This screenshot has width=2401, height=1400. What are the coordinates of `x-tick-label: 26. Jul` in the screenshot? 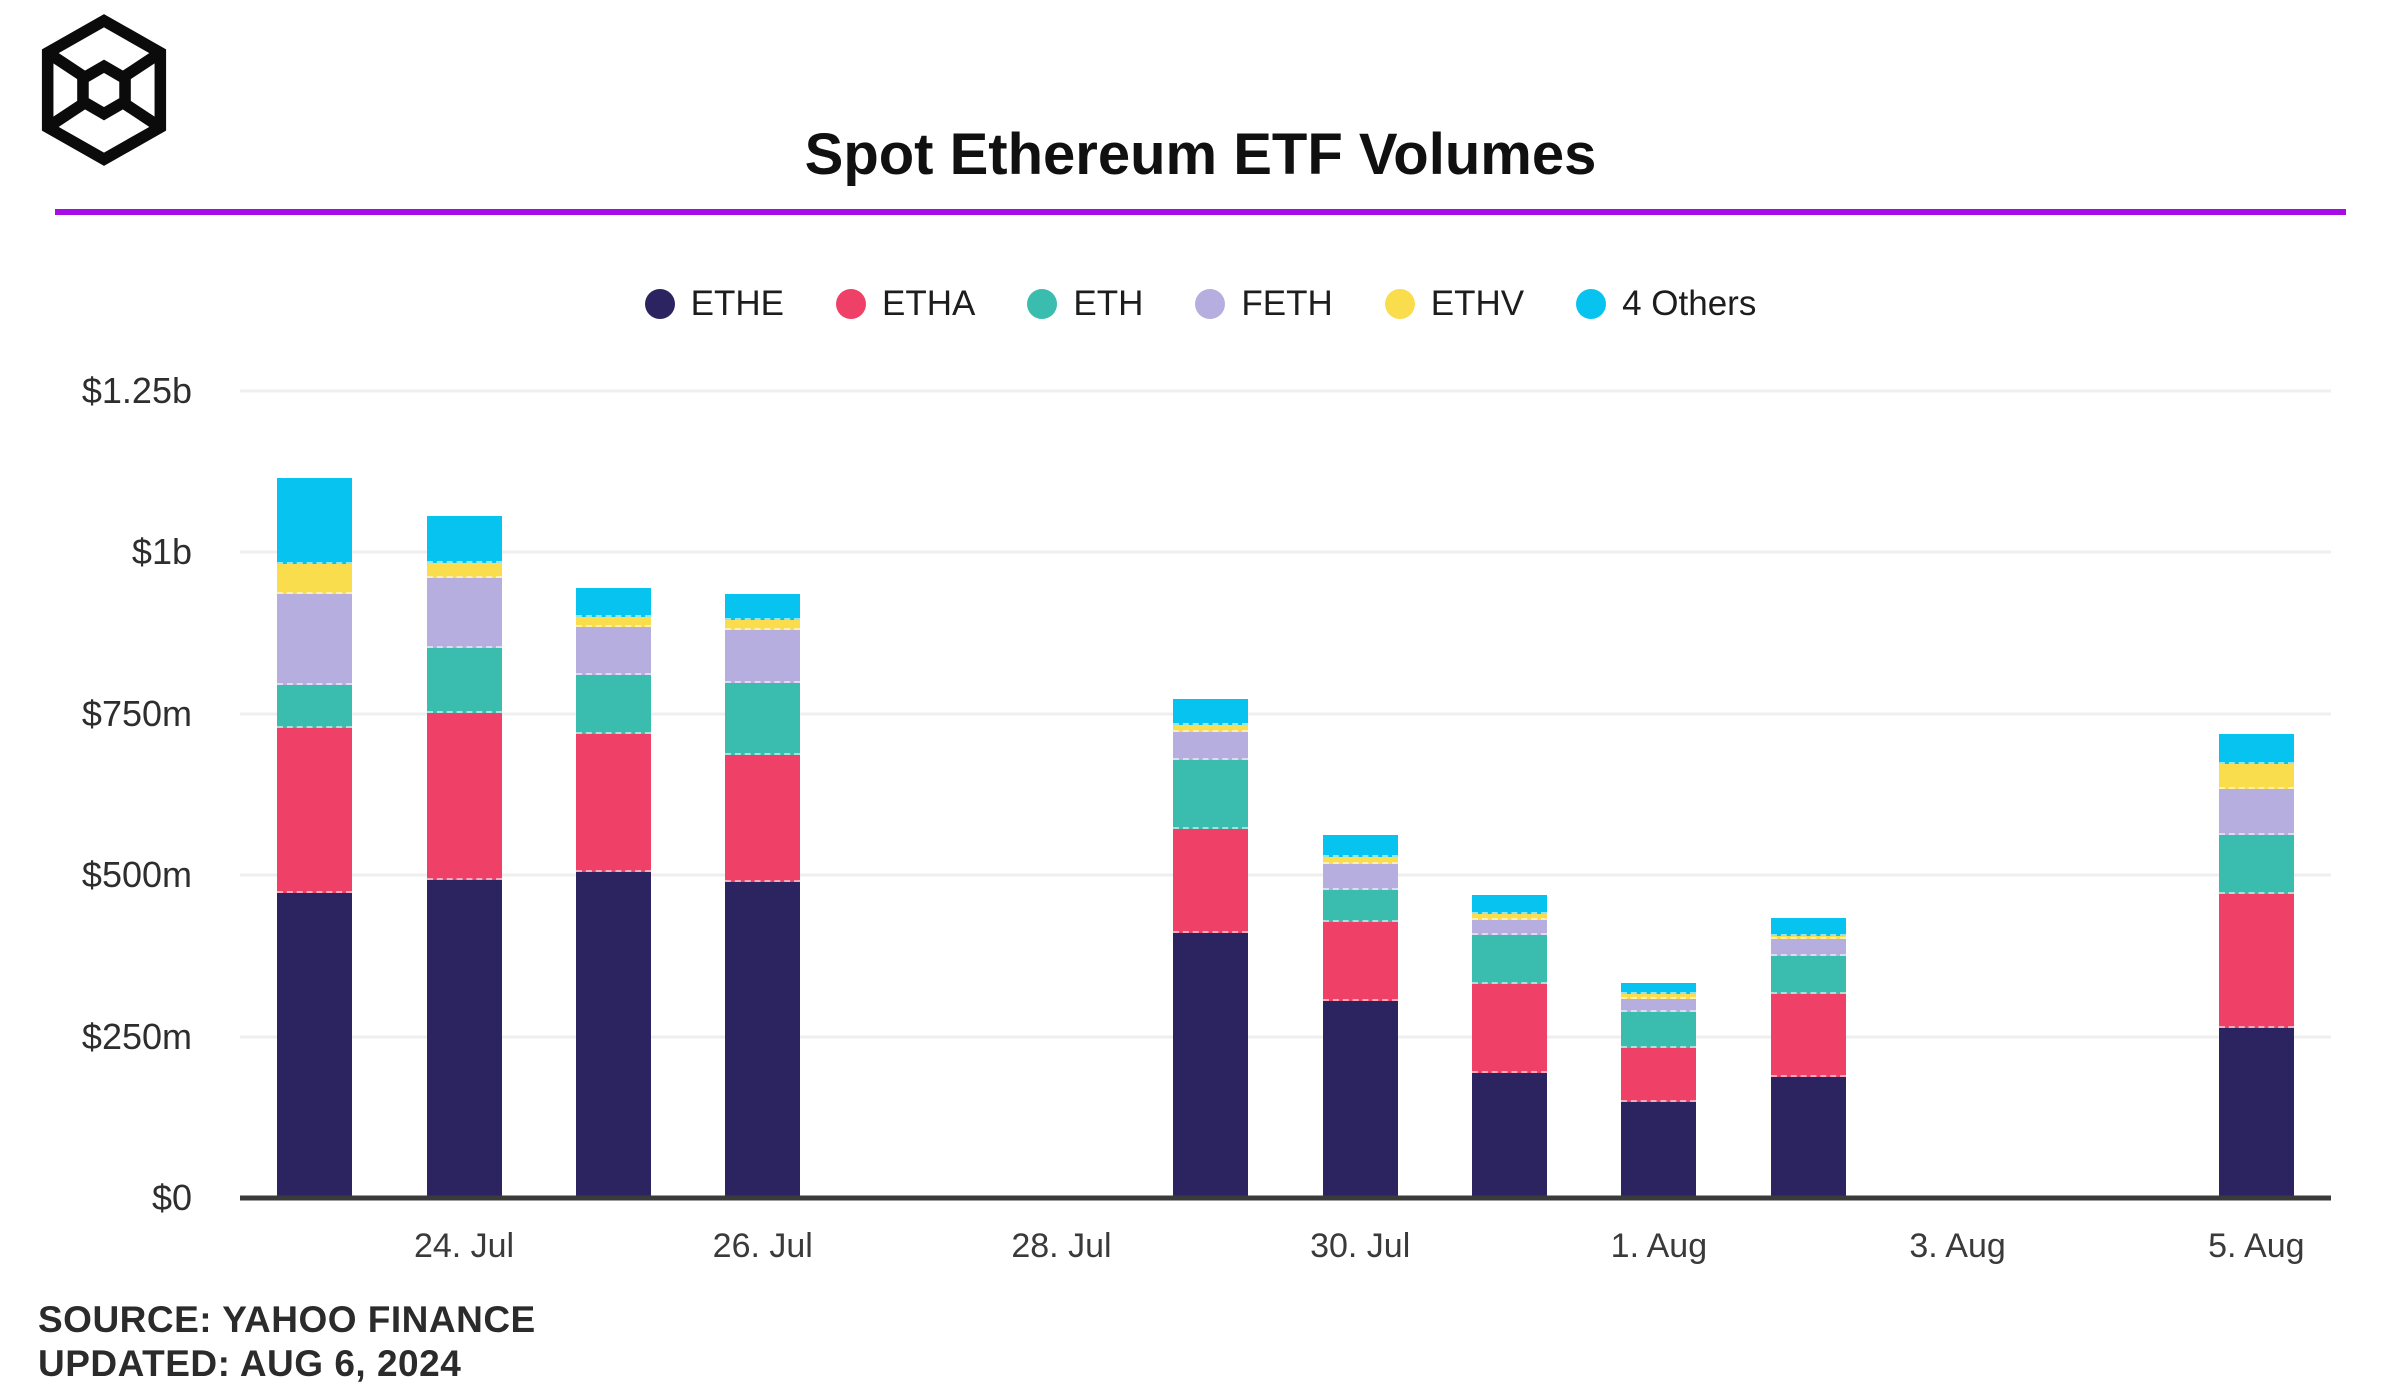 It's located at (762, 1246).